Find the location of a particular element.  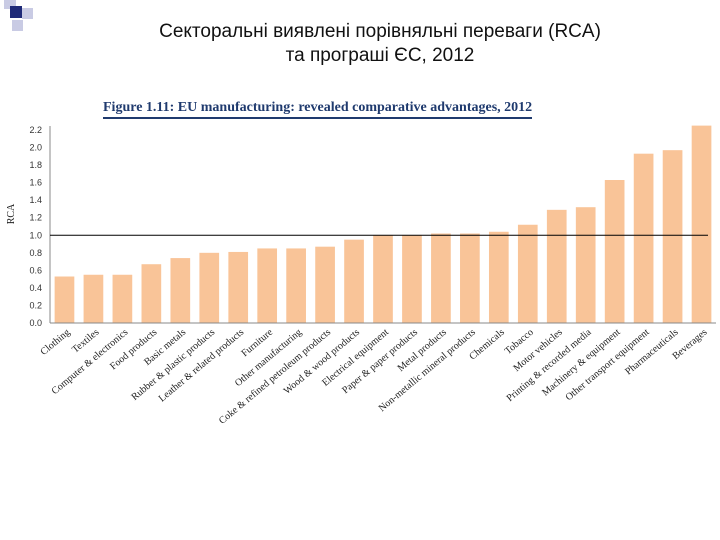

y-tick-label: 2.2 is located at coordinates (35, 130).